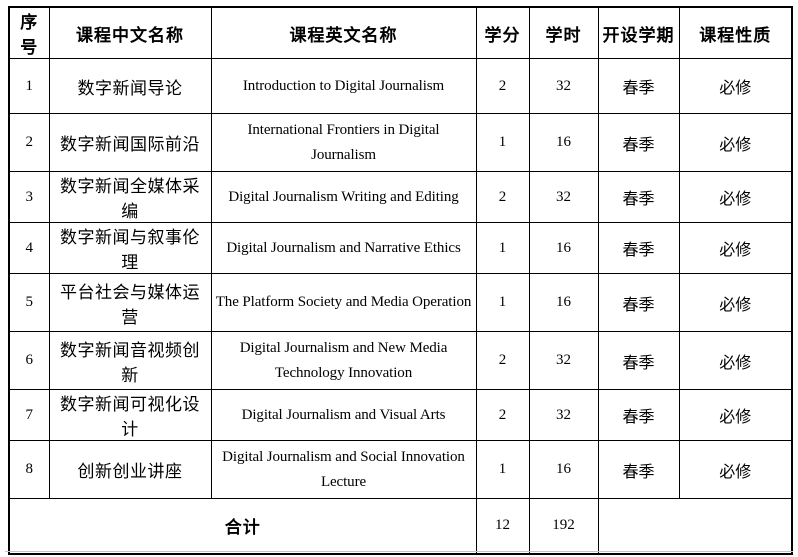  I want to click on cell-course-name-en: Digital Journalism Writing and Editing, so click(343, 197).